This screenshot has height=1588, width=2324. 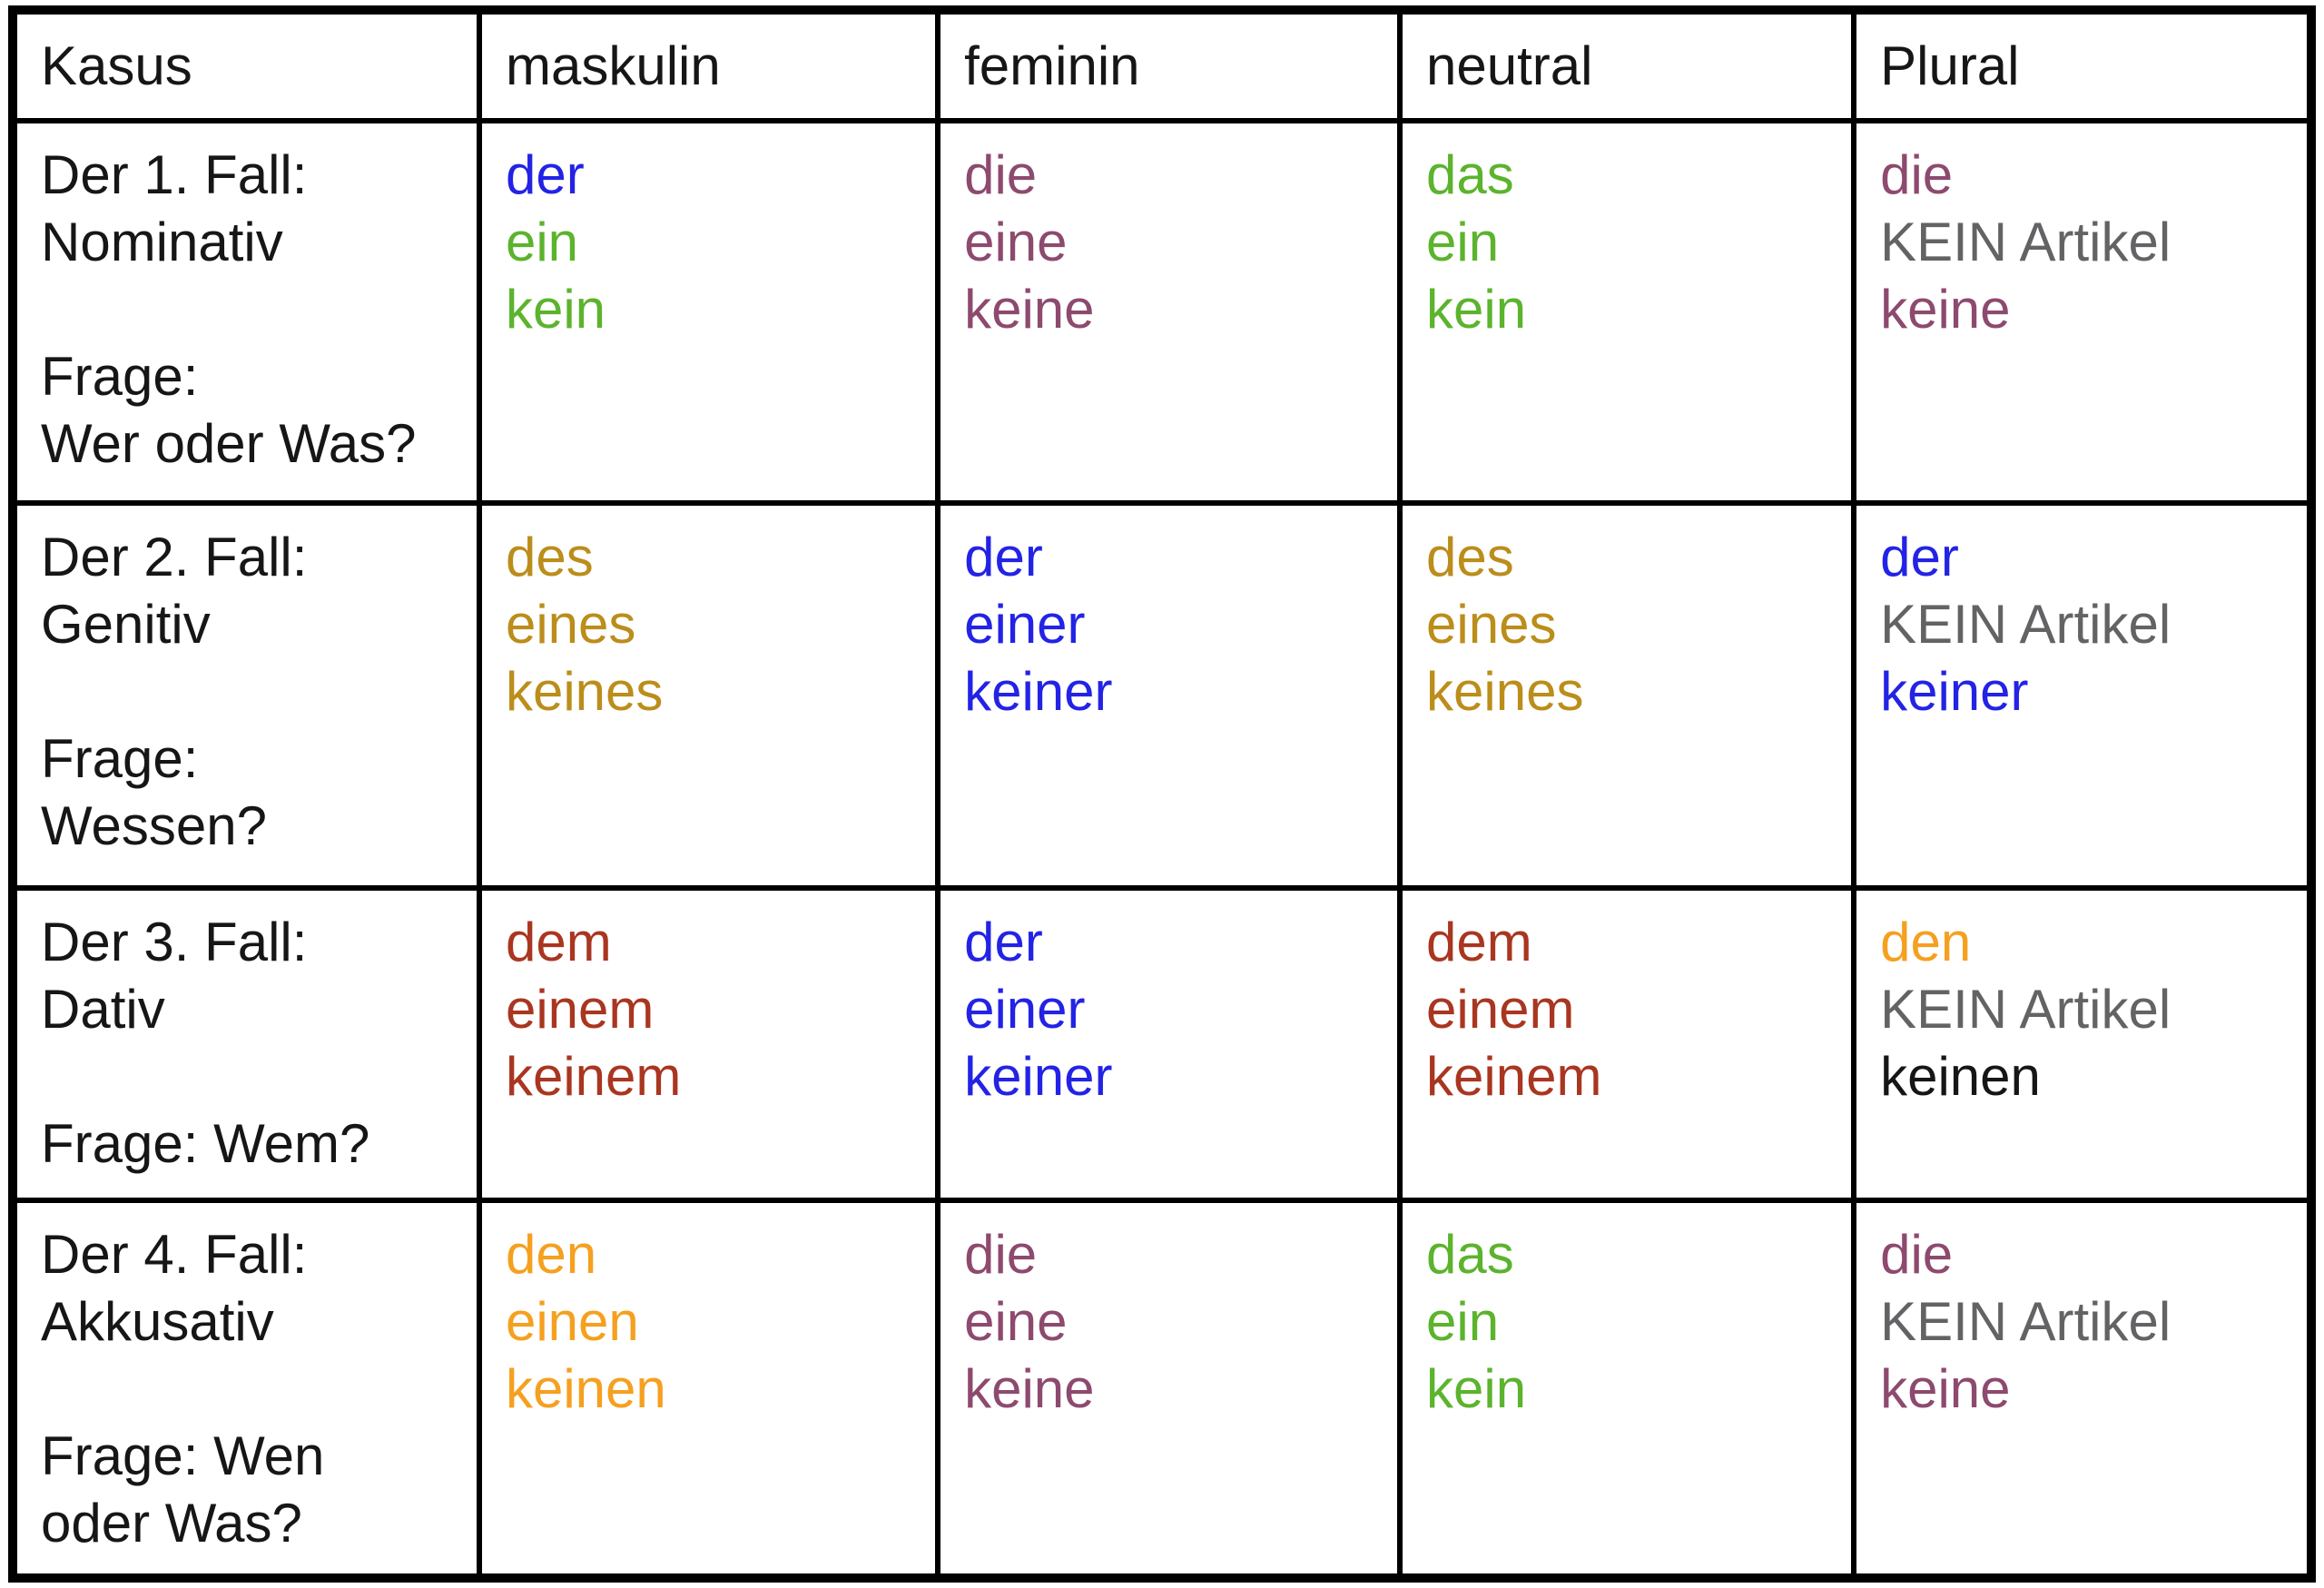 What do you see at coordinates (2082, 695) in the screenshot?
I see `cell-genitiv-plural: der KEIN Artikel keiner` at bounding box center [2082, 695].